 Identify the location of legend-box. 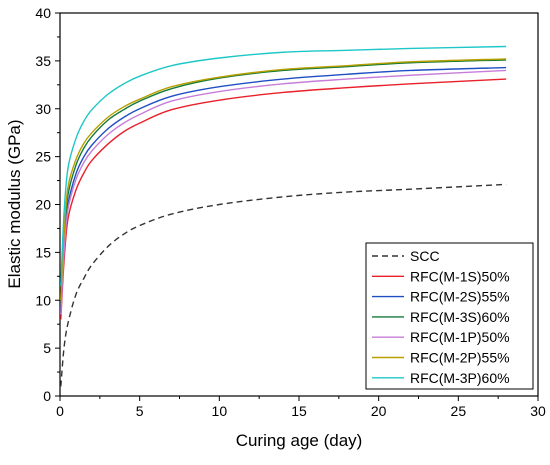
(449, 316).